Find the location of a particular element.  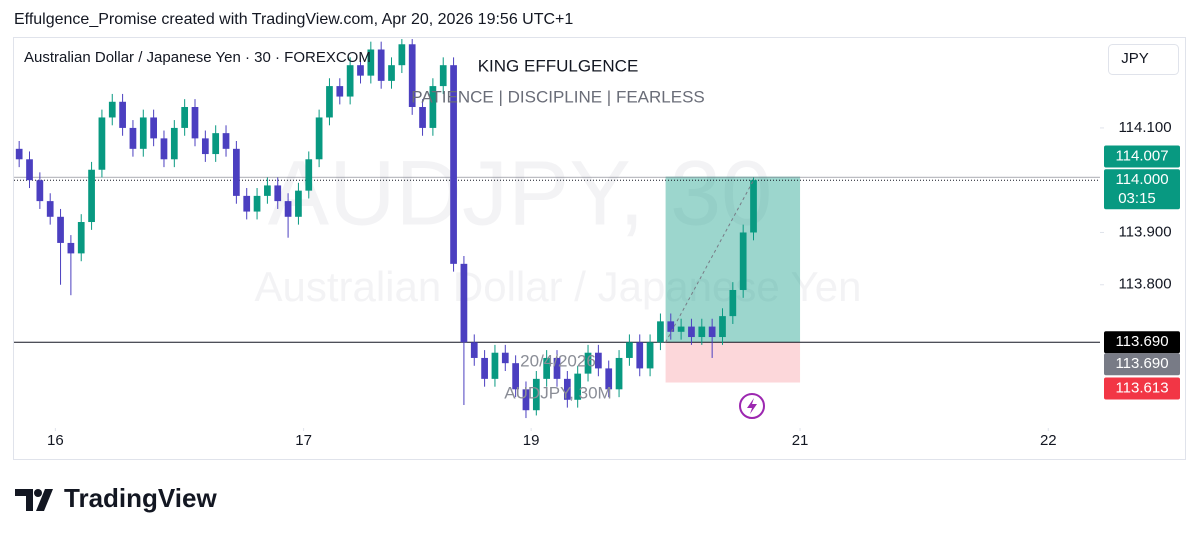

currency-button is located at coordinates (1143, 59).